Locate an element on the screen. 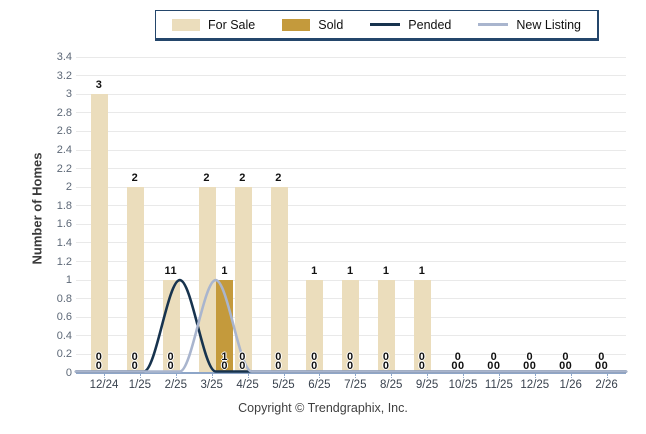  y-tick-label: 0.6 is located at coordinates (64, 317).